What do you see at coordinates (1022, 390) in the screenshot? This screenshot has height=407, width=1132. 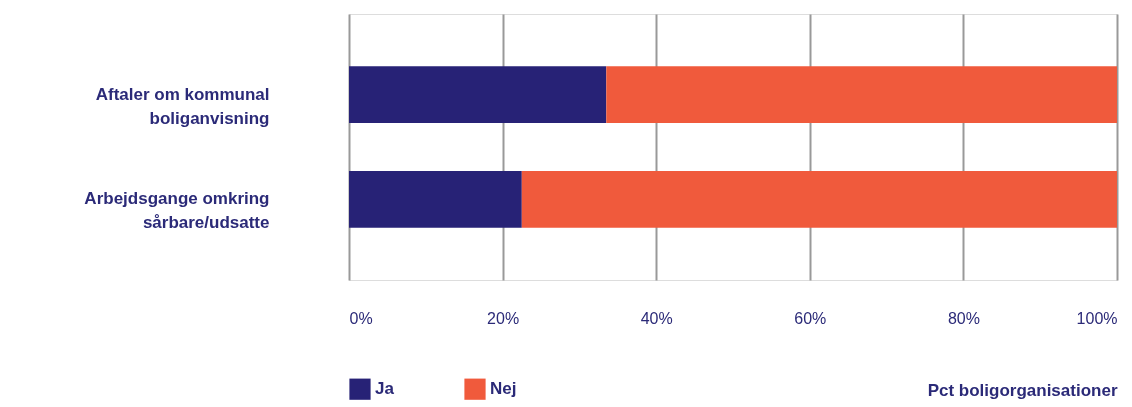 I see `x-axis-title: Pct boligorganisationer` at bounding box center [1022, 390].